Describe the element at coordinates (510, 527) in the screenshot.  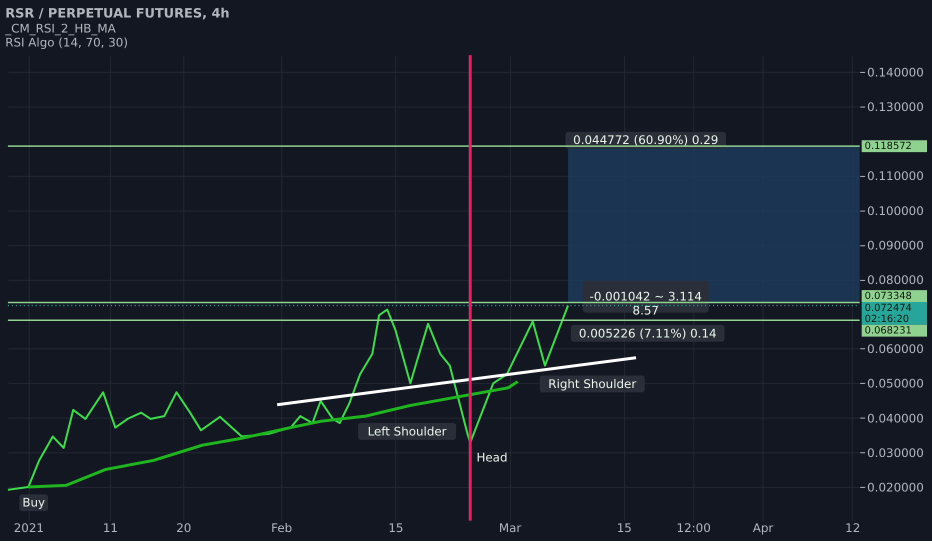
I see `x-tick-label: Mar` at that location.